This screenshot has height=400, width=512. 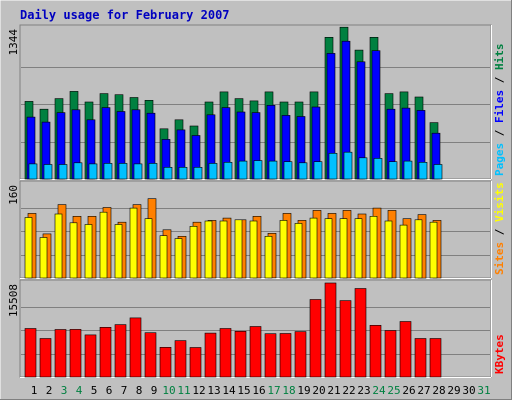 I want to click on x-tick-day-22: 22, so click(x=348, y=390).